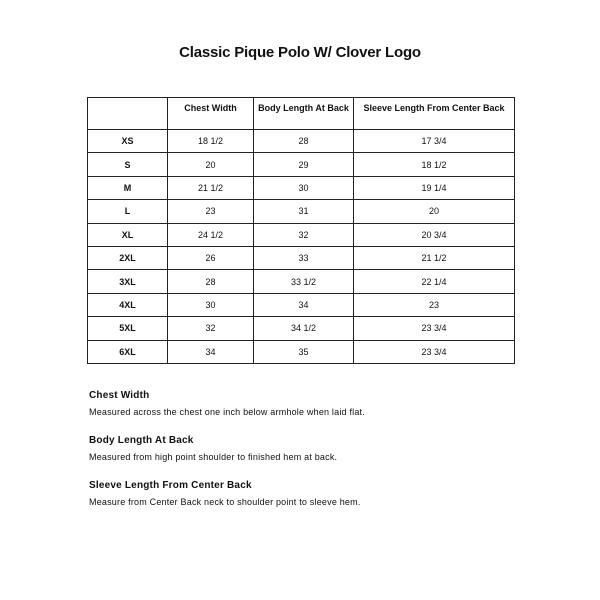 The width and height of the screenshot is (600, 600). Describe the element at coordinates (303, 211) in the screenshot. I see `measurement-cell: 31` at that location.